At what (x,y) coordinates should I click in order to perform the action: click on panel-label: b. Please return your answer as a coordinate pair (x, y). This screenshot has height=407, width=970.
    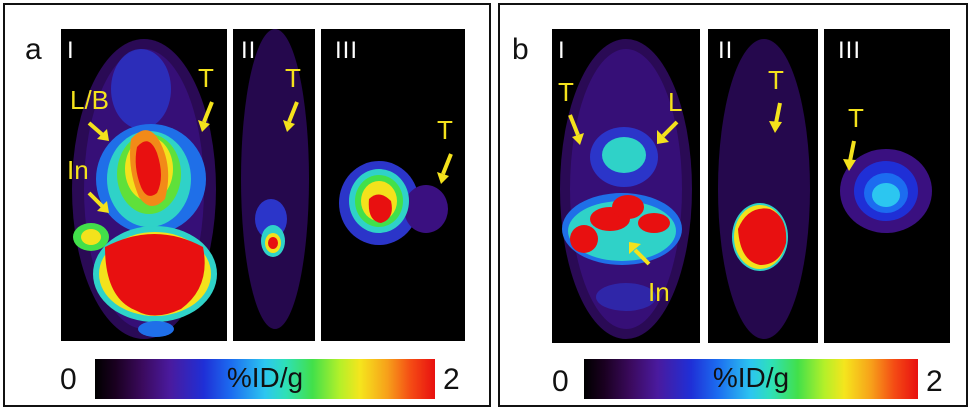
    Looking at the image, I should click on (520, 49).